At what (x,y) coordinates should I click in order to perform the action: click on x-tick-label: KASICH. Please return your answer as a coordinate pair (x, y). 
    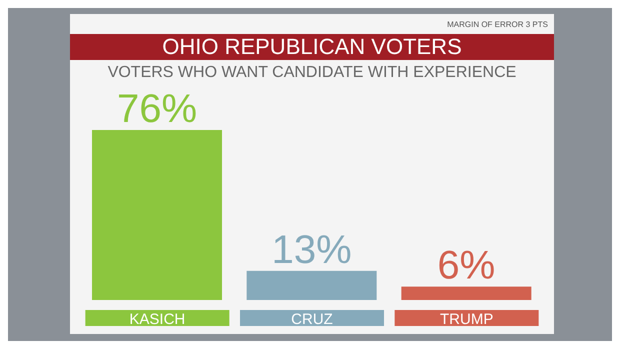
    Looking at the image, I should click on (157, 319).